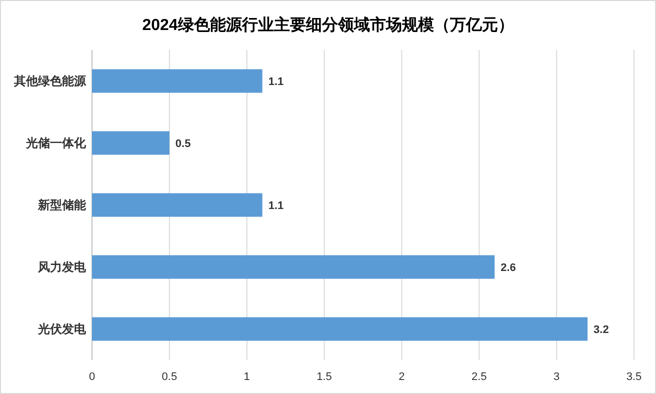  What do you see at coordinates (328, 24) in the screenshot?
I see `chart-title: 2024绿色能源行业主要细分领域市场规模（万亿元）` at bounding box center [328, 24].